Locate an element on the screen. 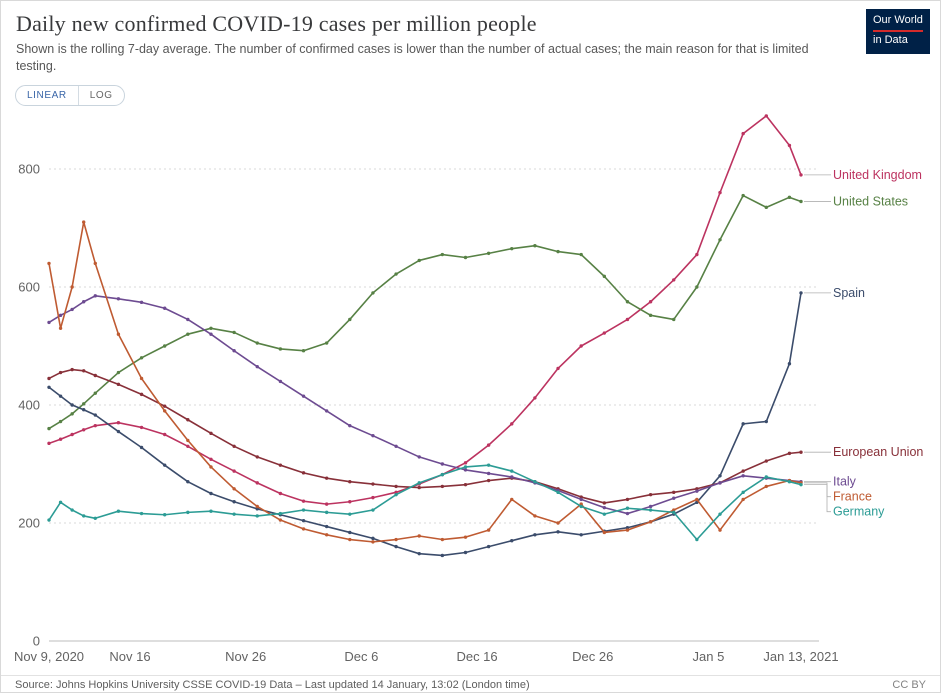  y-tick-label-800: 800 is located at coordinates (29, 169).